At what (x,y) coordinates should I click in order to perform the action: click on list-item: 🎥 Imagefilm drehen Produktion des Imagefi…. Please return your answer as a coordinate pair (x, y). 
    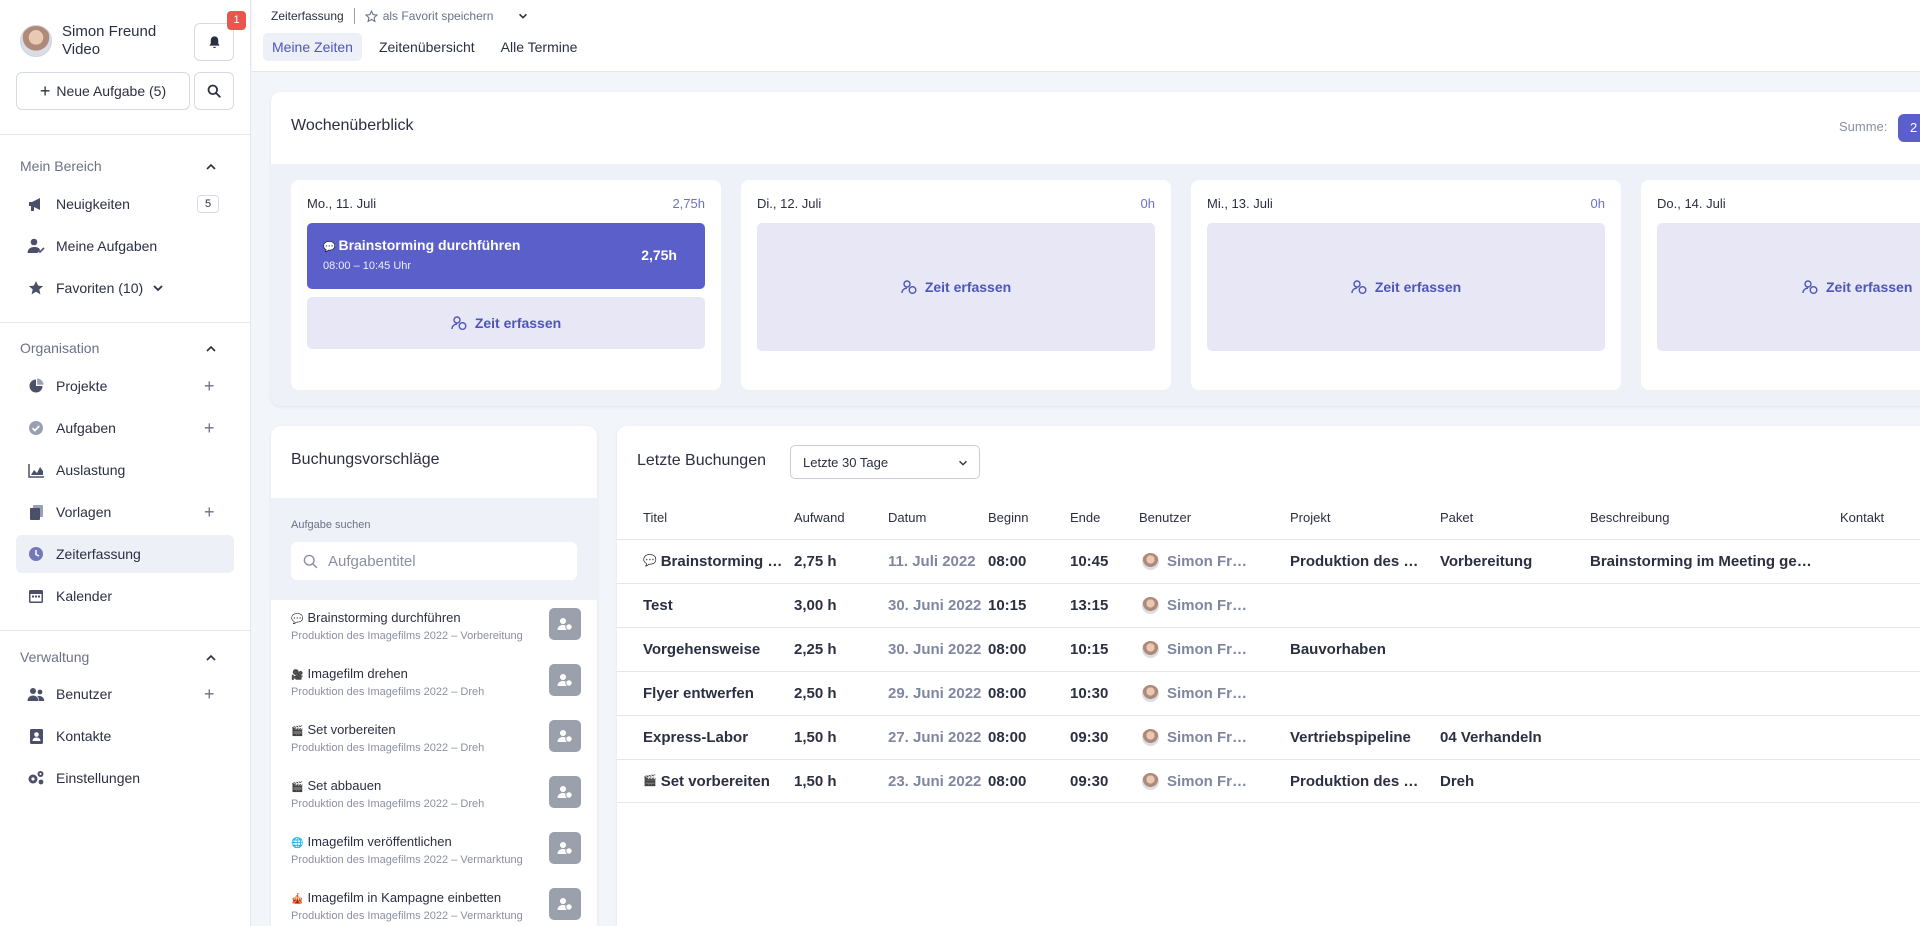
    Looking at the image, I should click on (436, 690).